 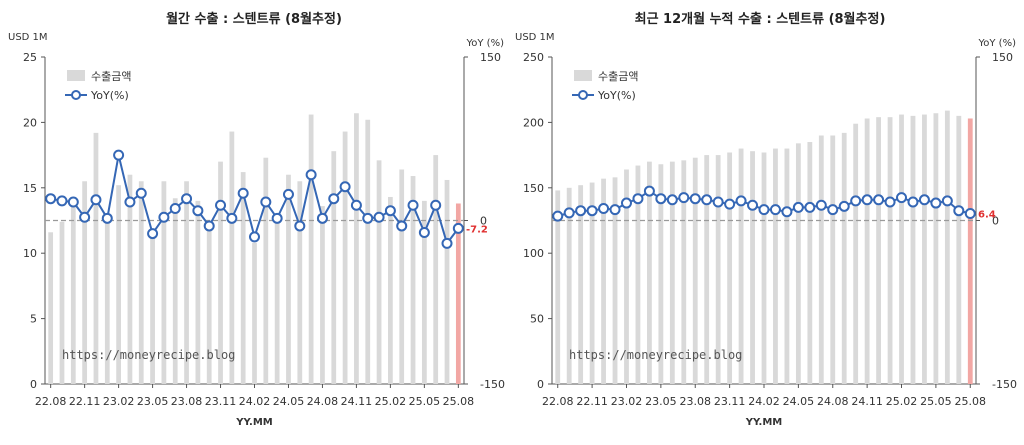 What do you see at coordinates (323, 401) in the screenshot?
I see `x-tick-label: 24.08` at bounding box center [323, 401].